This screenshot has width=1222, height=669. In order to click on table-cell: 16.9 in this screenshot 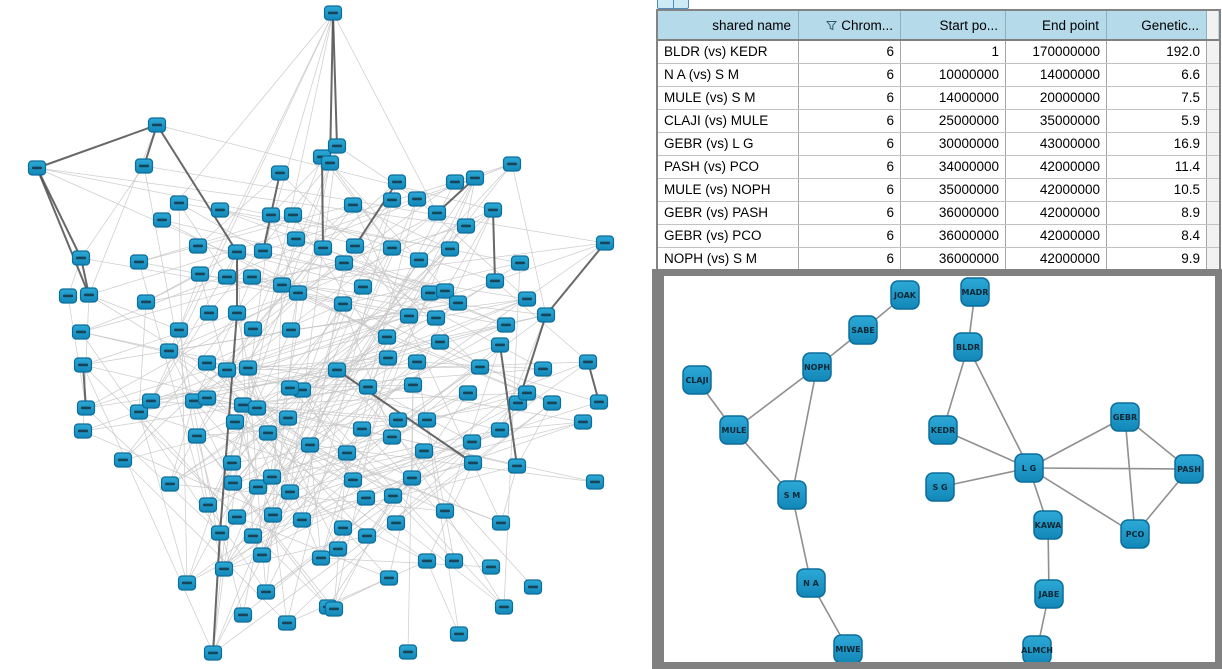, I will do `click(1157, 144)`.